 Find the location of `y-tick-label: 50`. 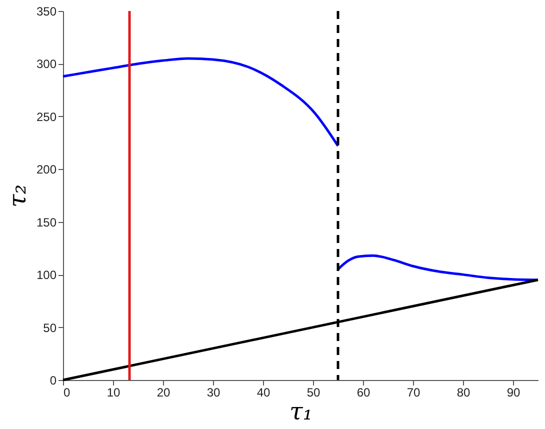

y-tick-label: 50 is located at coordinates (50, 327).